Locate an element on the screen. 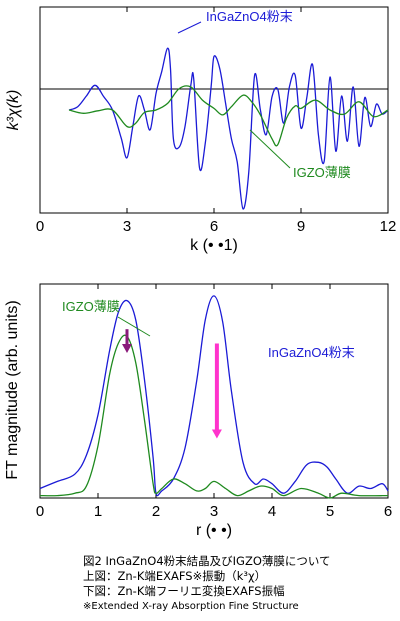  bottom-x-tick-label: 4 is located at coordinates (272, 511).